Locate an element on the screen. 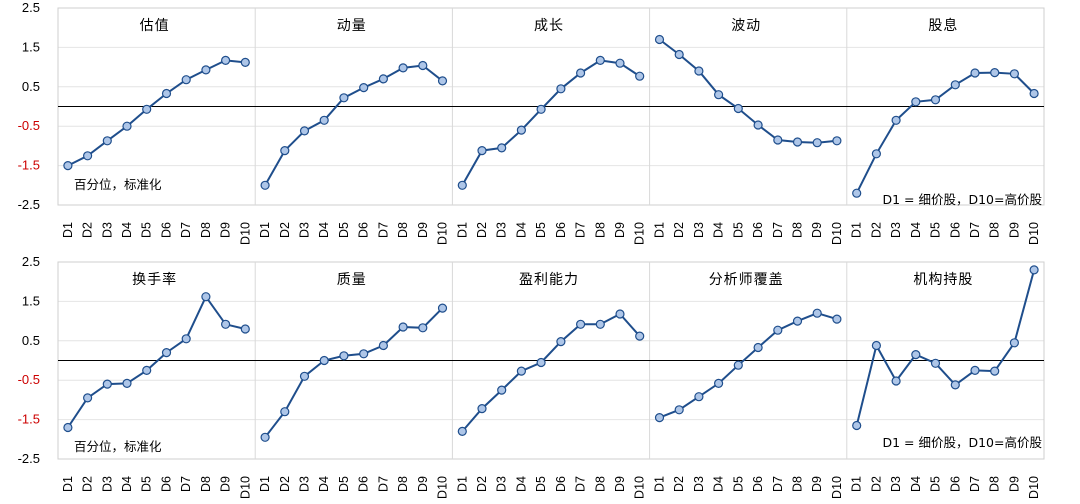 This screenshot has width=1080, height=504. panel-1: 估值 D1 D2 D3 D4 D5 D6 D7 D8 D9 D10 is located at coordinates (156, 131).